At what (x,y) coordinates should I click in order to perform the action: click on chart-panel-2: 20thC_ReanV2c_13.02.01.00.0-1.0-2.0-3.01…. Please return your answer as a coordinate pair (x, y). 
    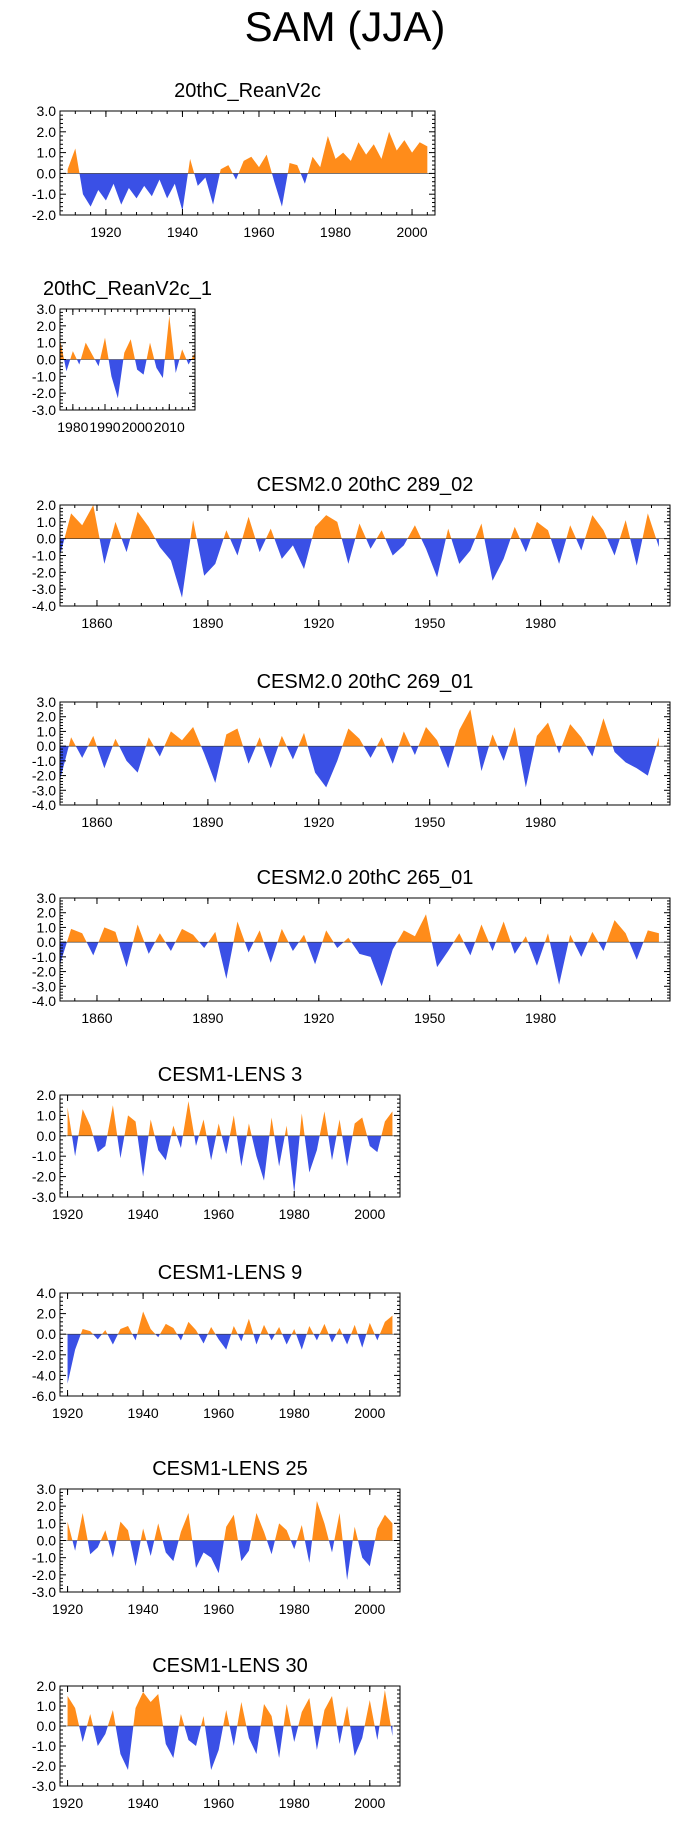
    Looking at the image, I should click on (122, 356).